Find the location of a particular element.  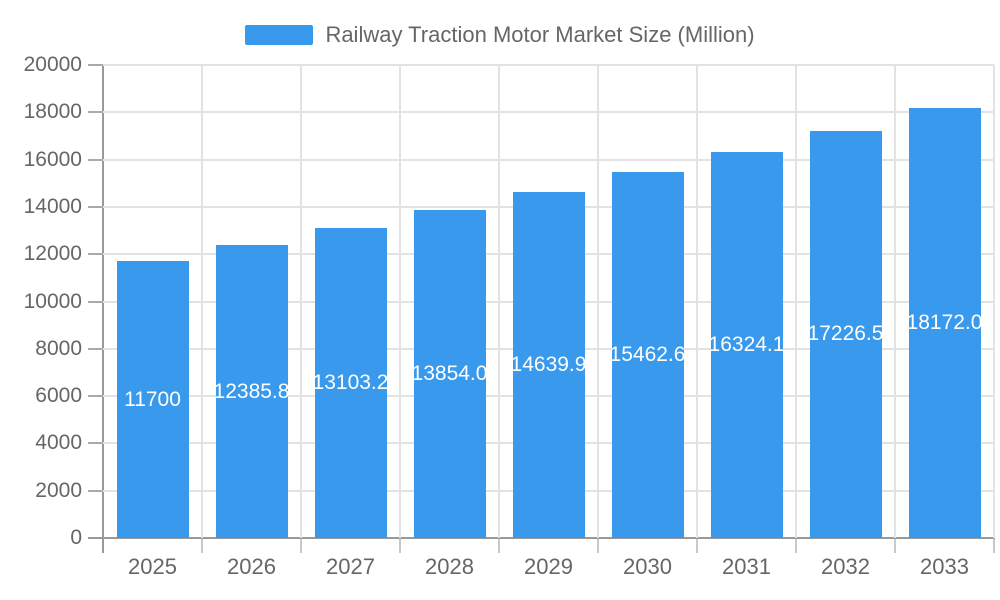

bar: 13103.2 is located at coordinates (350, 383).